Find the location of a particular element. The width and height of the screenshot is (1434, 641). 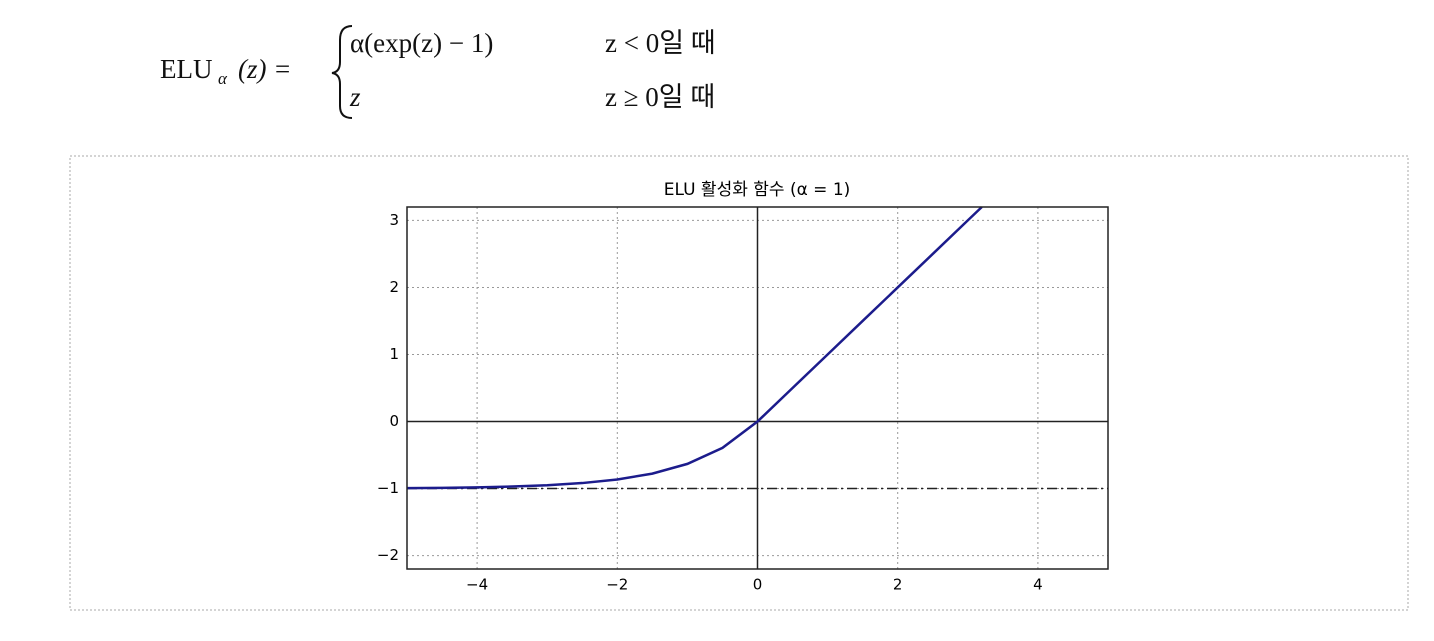

x-tick-label: 0 is located at coordinates (758, 585).